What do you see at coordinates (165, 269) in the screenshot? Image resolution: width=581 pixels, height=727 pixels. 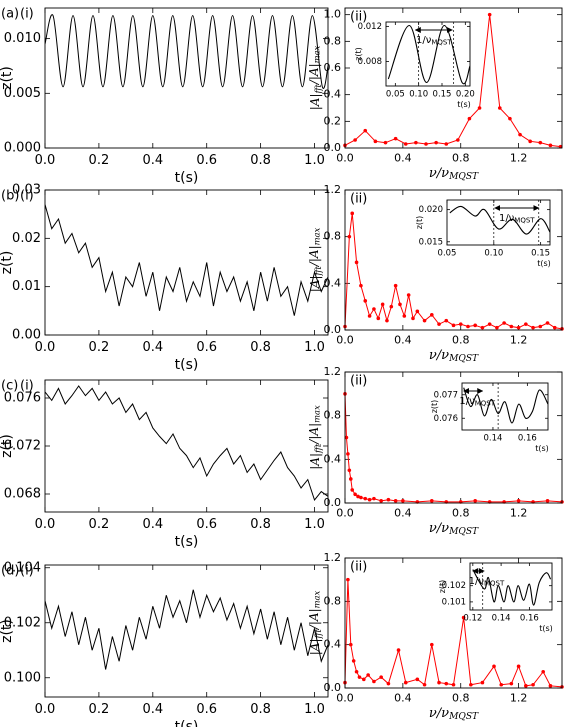 I see `main-panel: 0.0 0.2 0.4 0.6 0.8 1.0 0.00 0.01 0.02 0.03(b) (i)` at bounding box center [165, 269].